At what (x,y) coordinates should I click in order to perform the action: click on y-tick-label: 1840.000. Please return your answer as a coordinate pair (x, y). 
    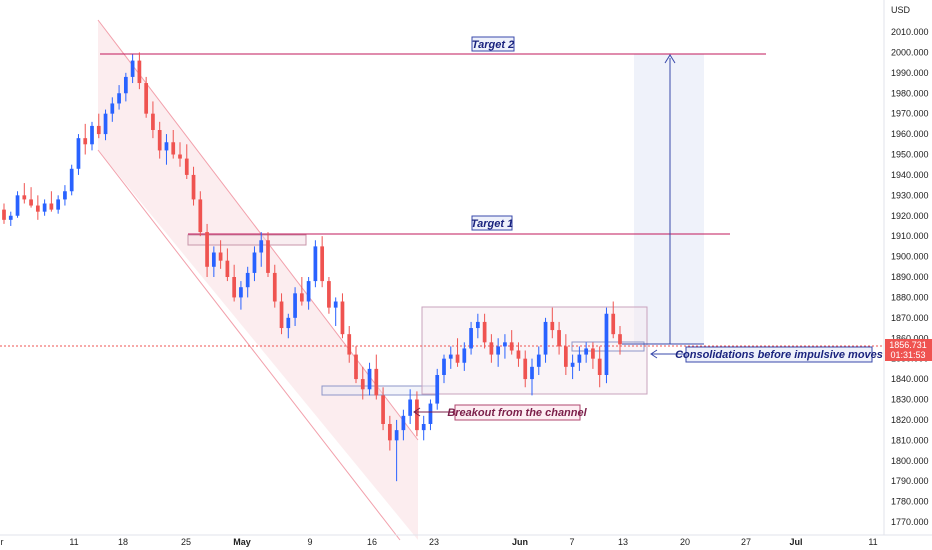
    Looking at the image, I should click on (910, 379).